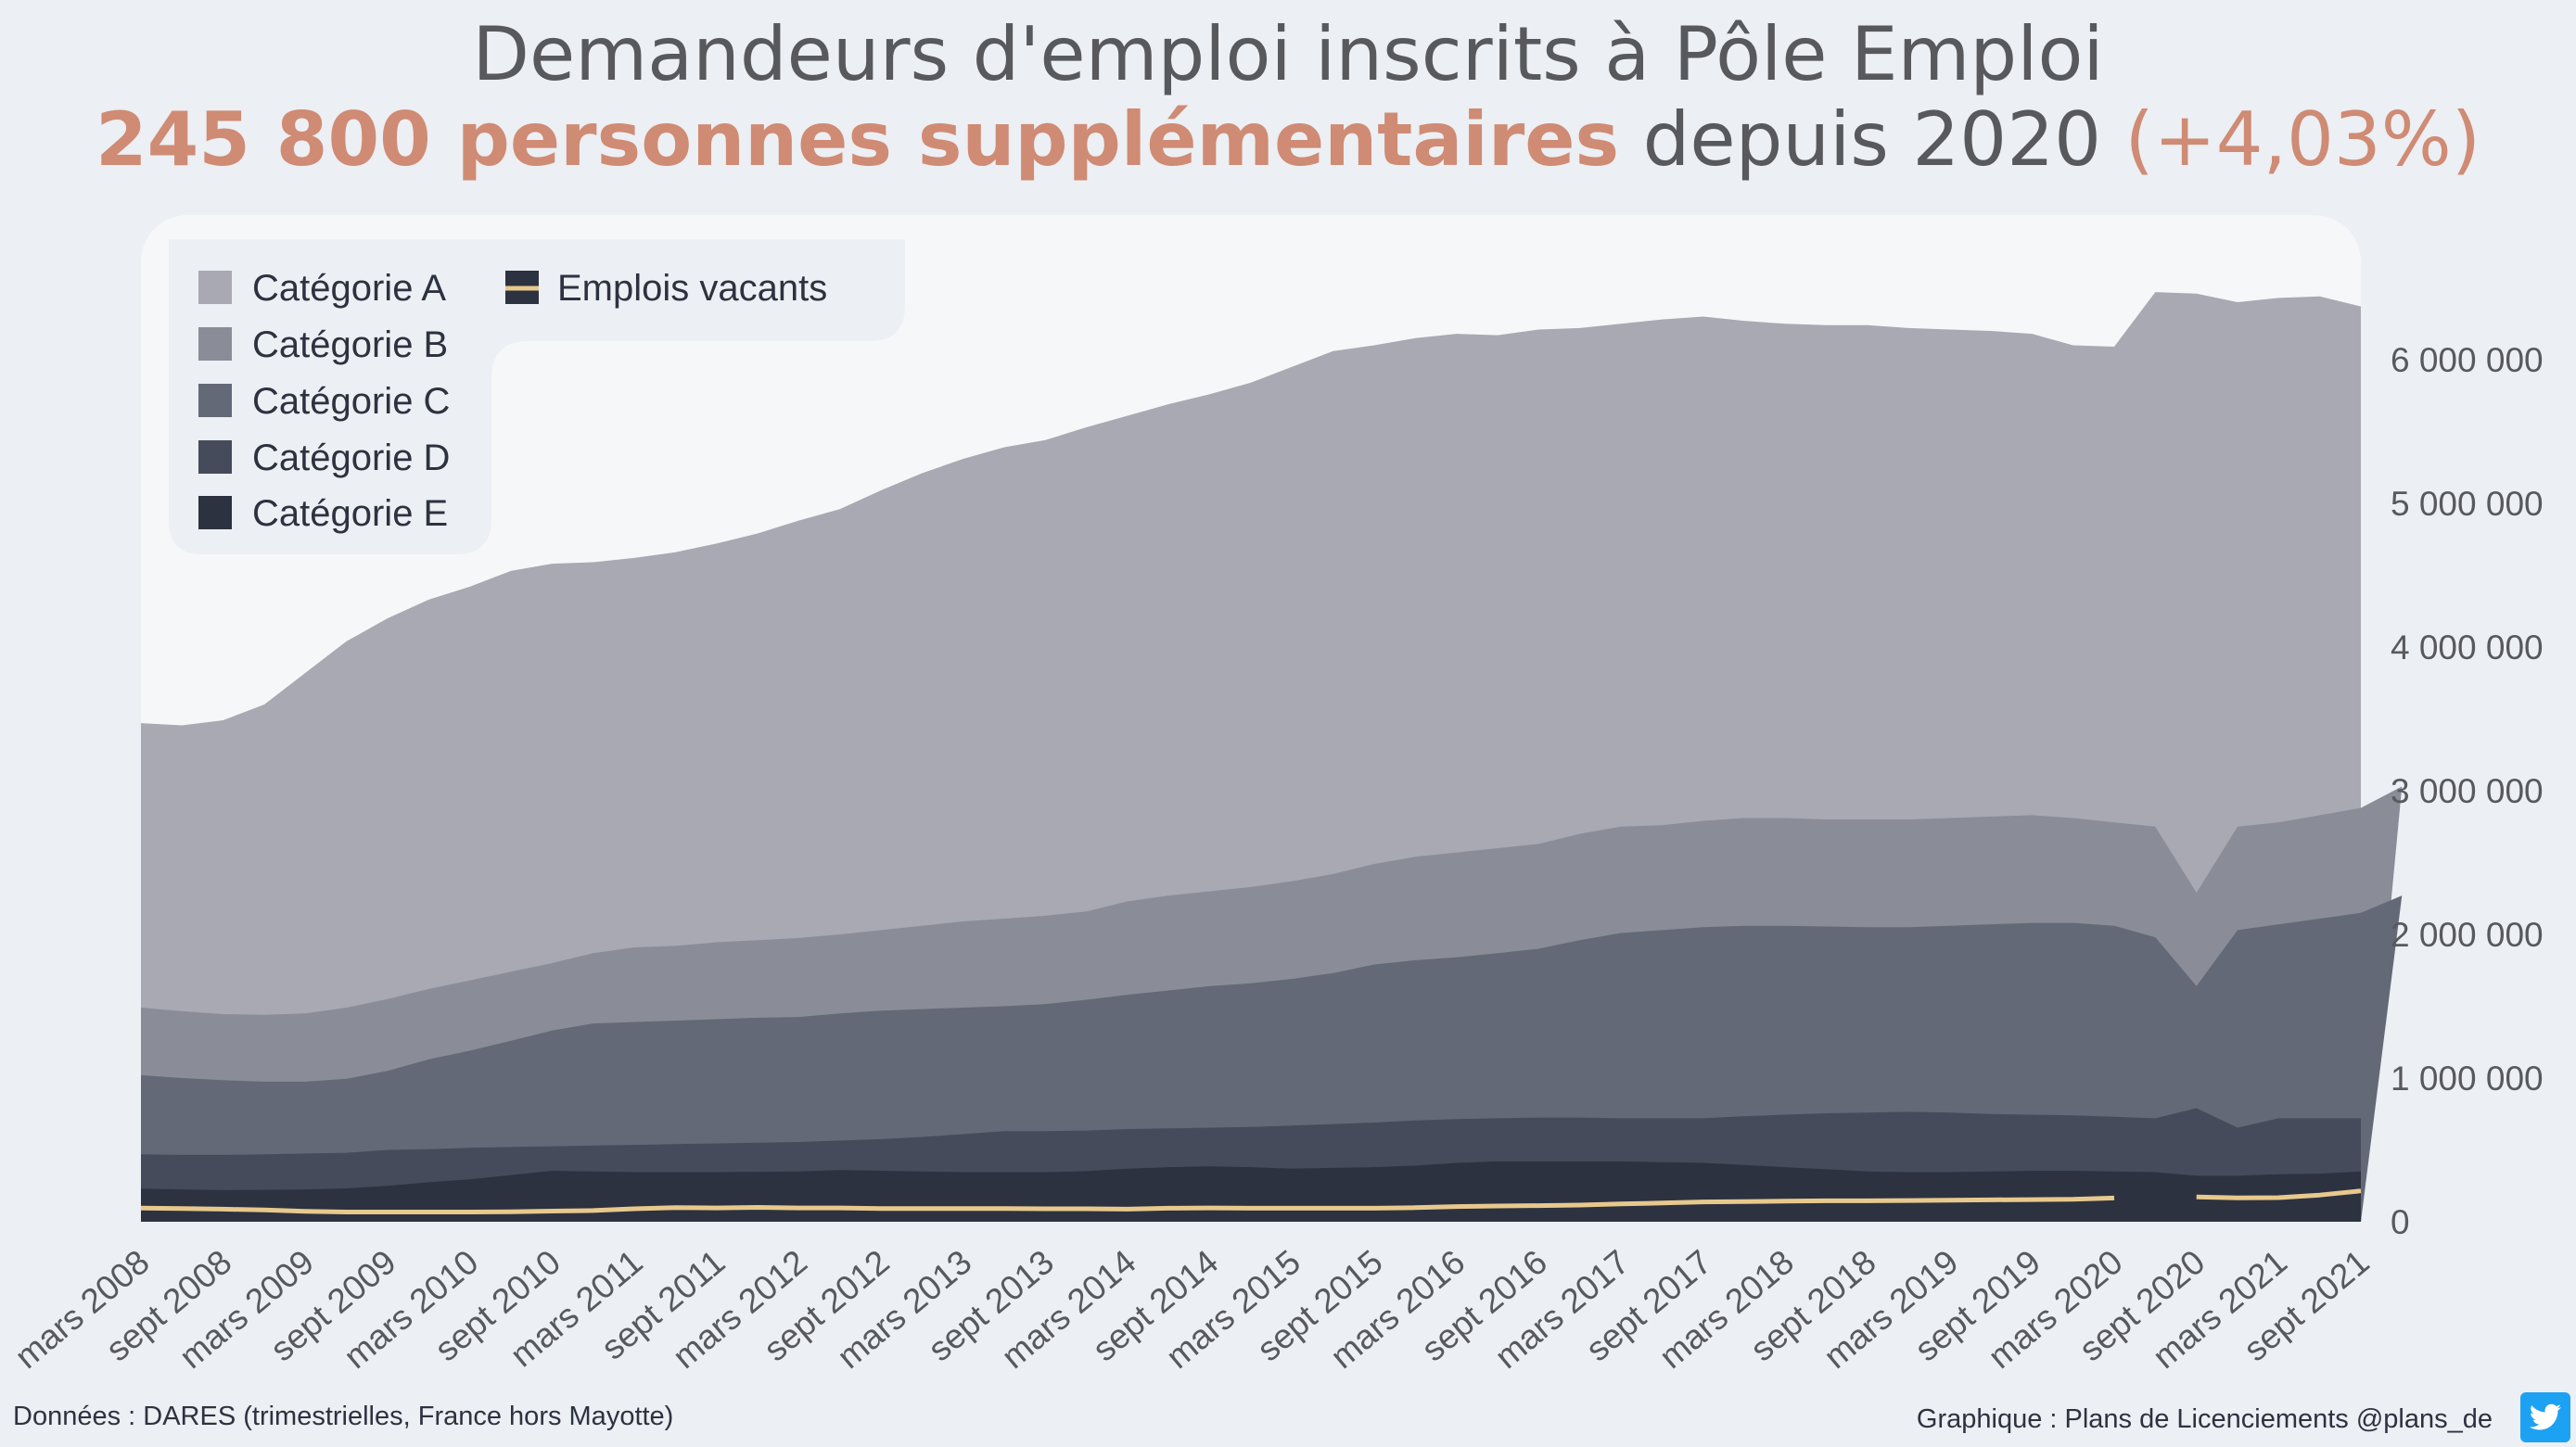 The image size is (2576, 1447). I want to click on y-tick-label: 1 000 000, so click(2467, 1079).